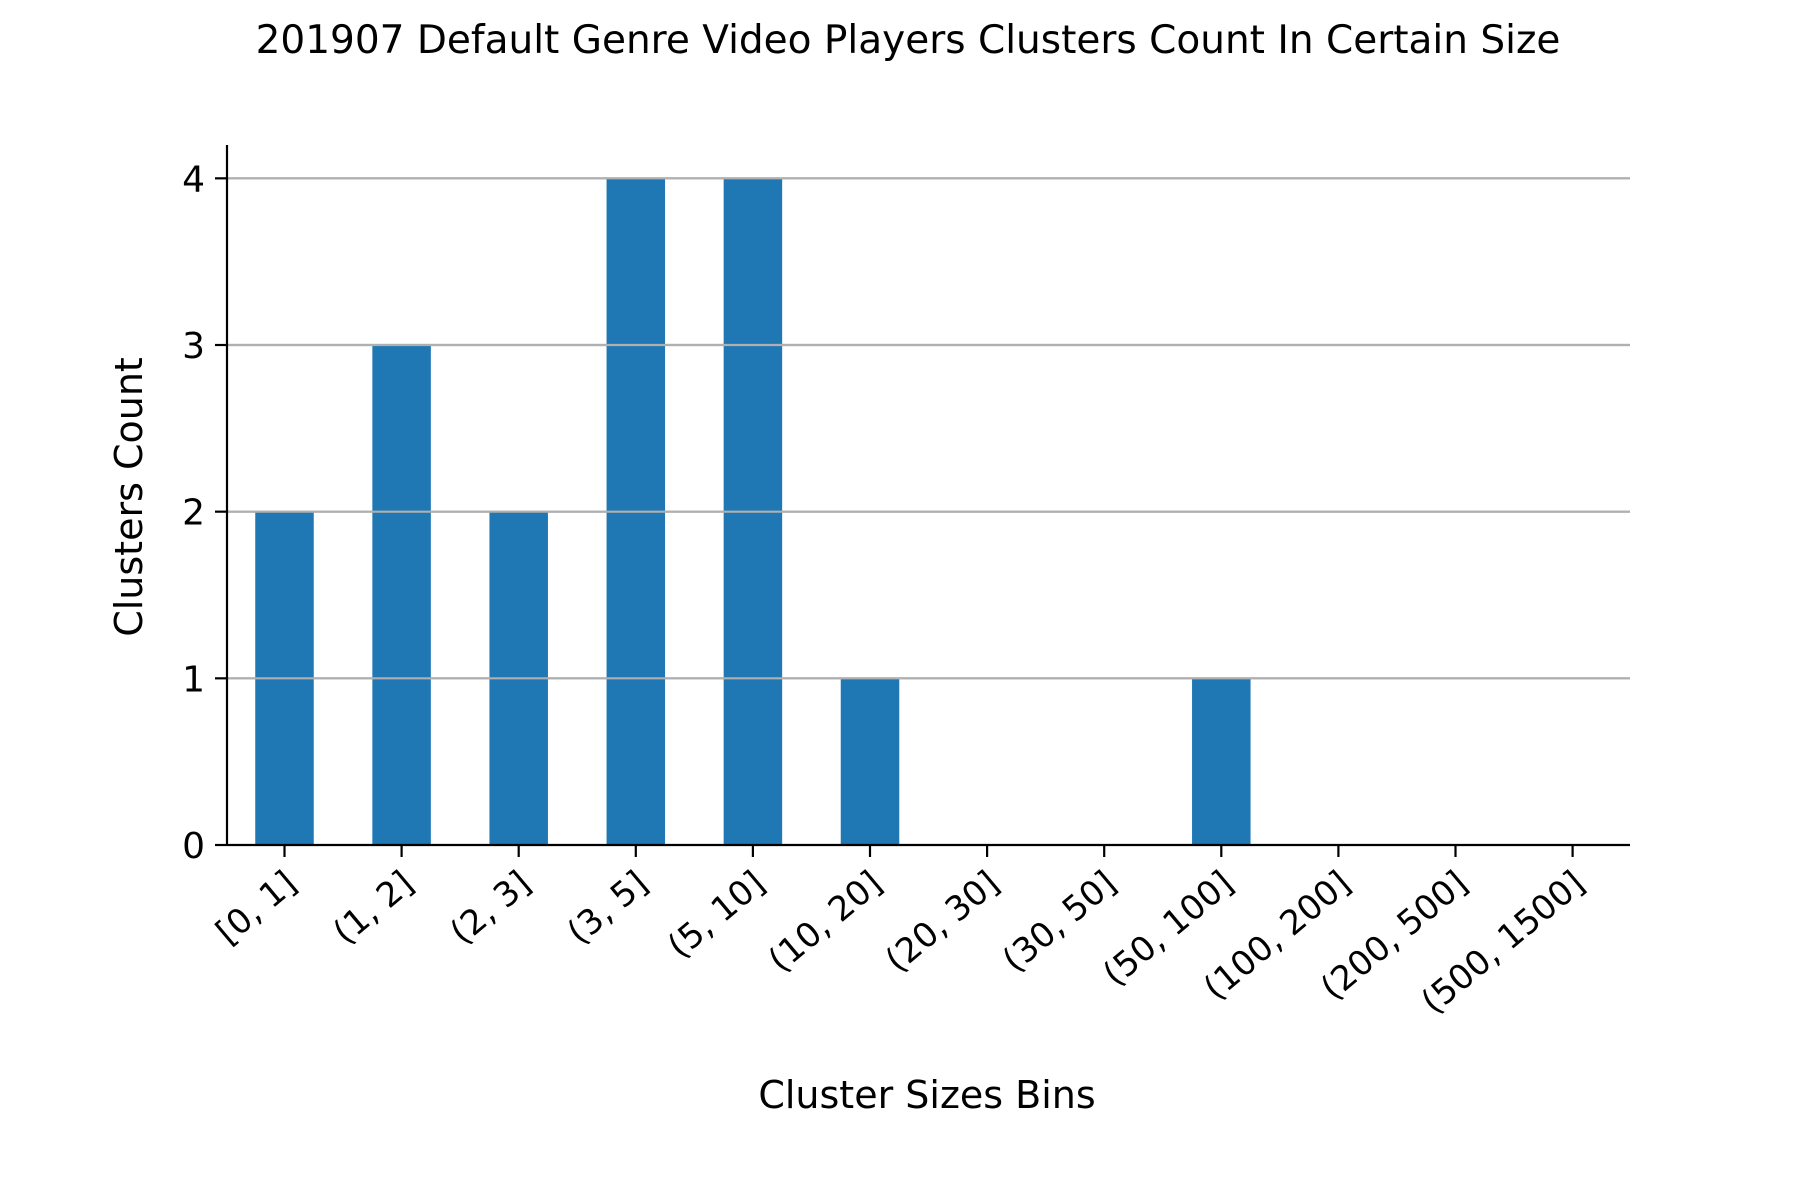 This screenshot has height=1200, width=1800. What do you see at coordinates (926, 1095) in the screenshot?
I see `x-axis-label: Cluster Sizes Bins` at bounding box center [926, 1095].